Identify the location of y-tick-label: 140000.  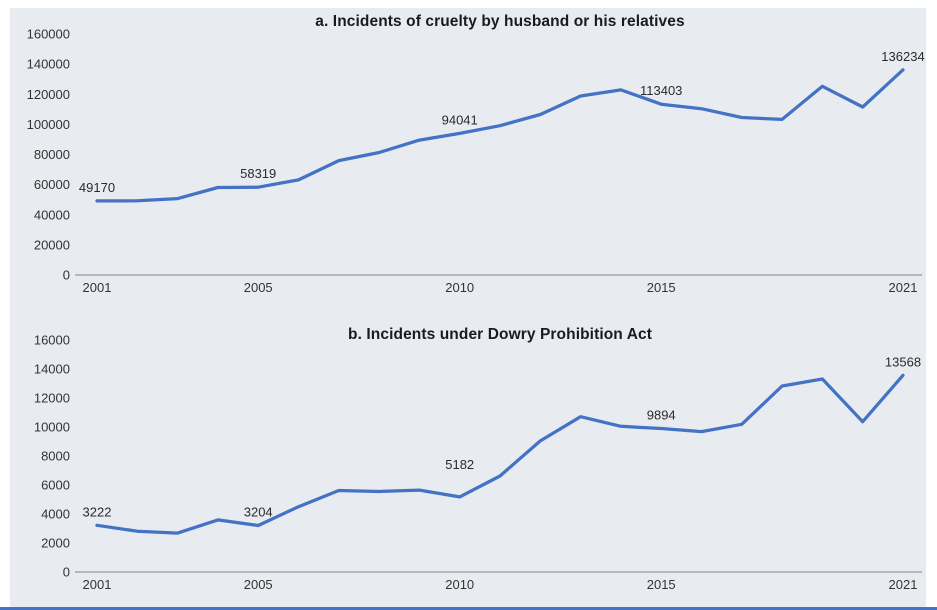
(48, 64).